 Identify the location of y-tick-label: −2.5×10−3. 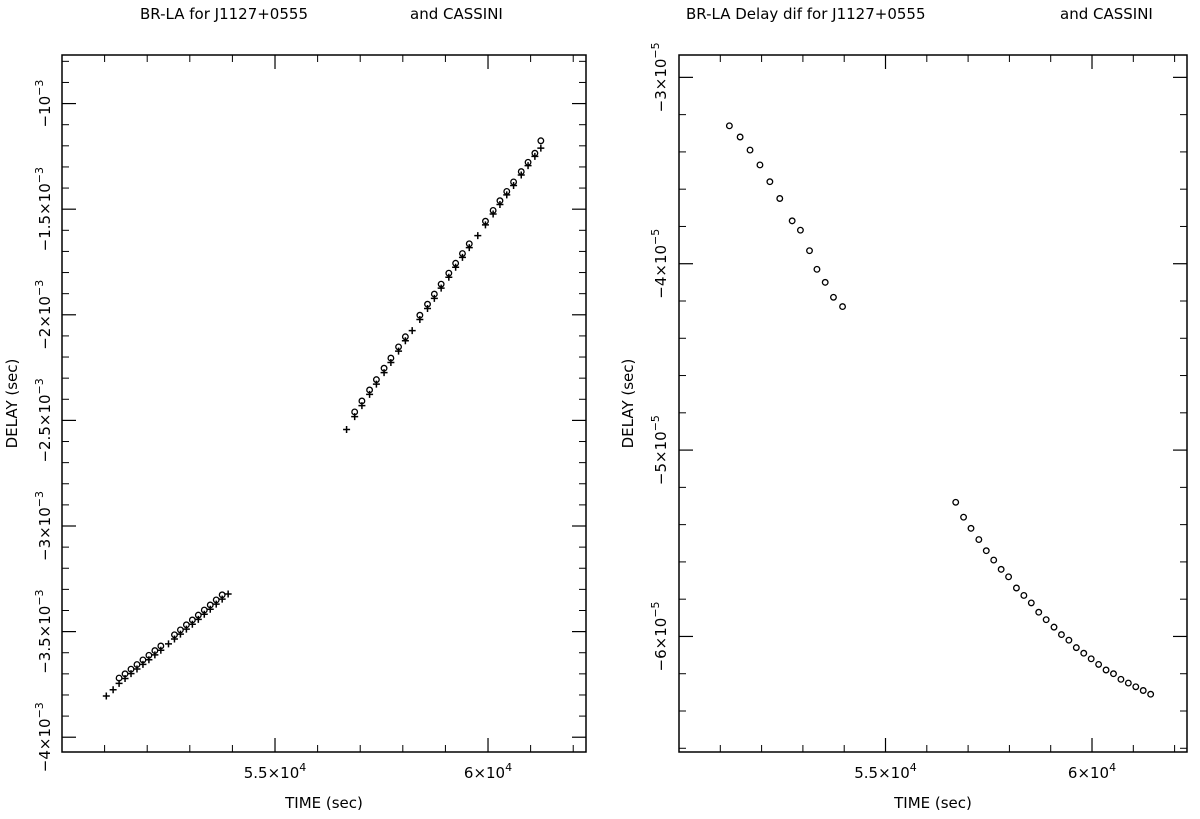
(43, 420).